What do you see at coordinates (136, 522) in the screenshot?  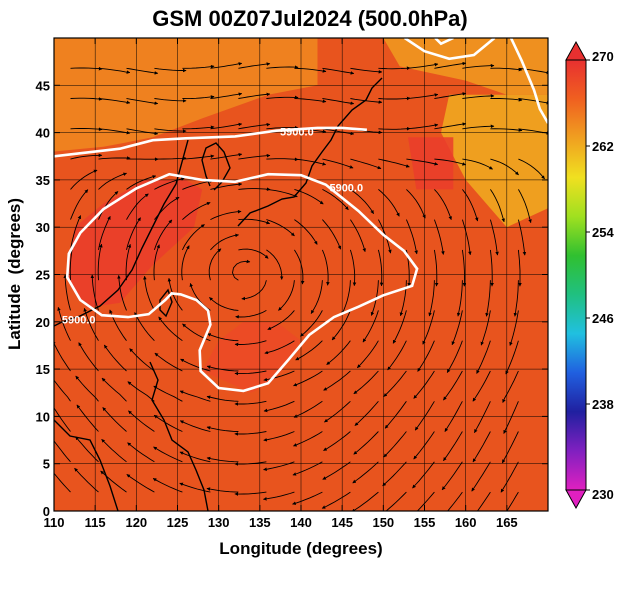 I see `x-tick-label: 120` at bounding box center [136, 522].